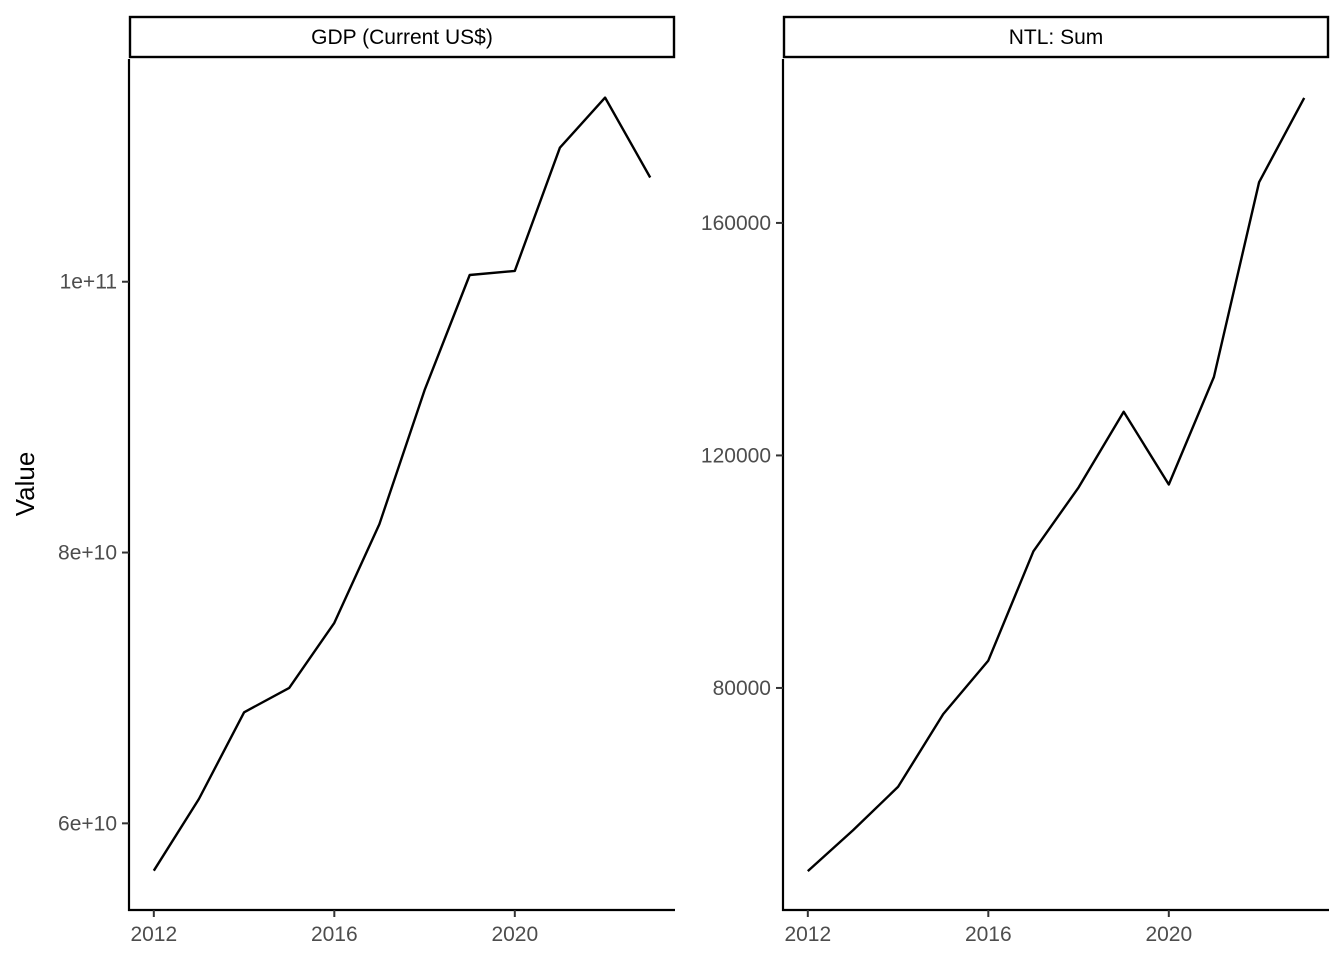 This screenshot has width=1344, height=960. Describe the element at coordinates (88, 282) in the screenshot. I see `y-tick-label: 1e+11` at that location.